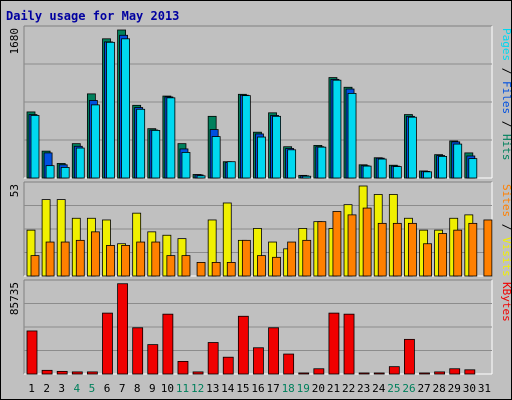  What do you see at coordinates (122, 388) in the screenshot?
I see `x-tick-label: 7` at bounding box center [122, 388].